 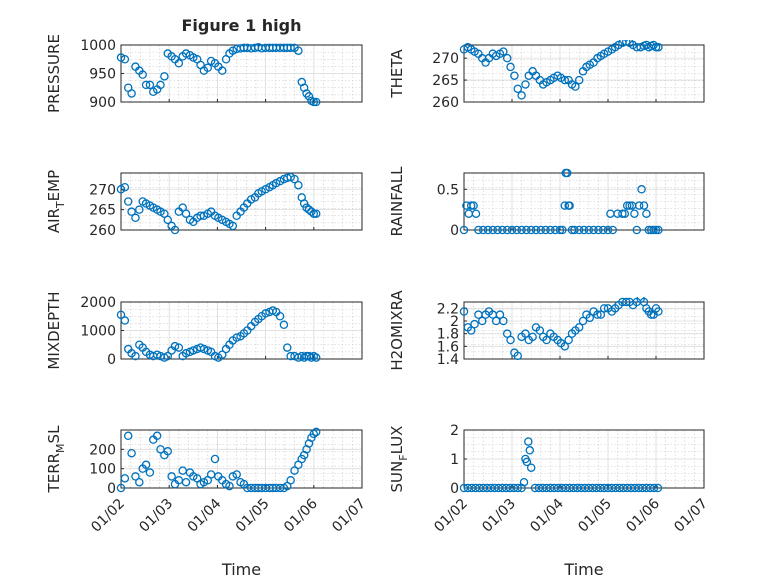 I want to click on x-tick-label: 01/05, so click(x=595, y=516).